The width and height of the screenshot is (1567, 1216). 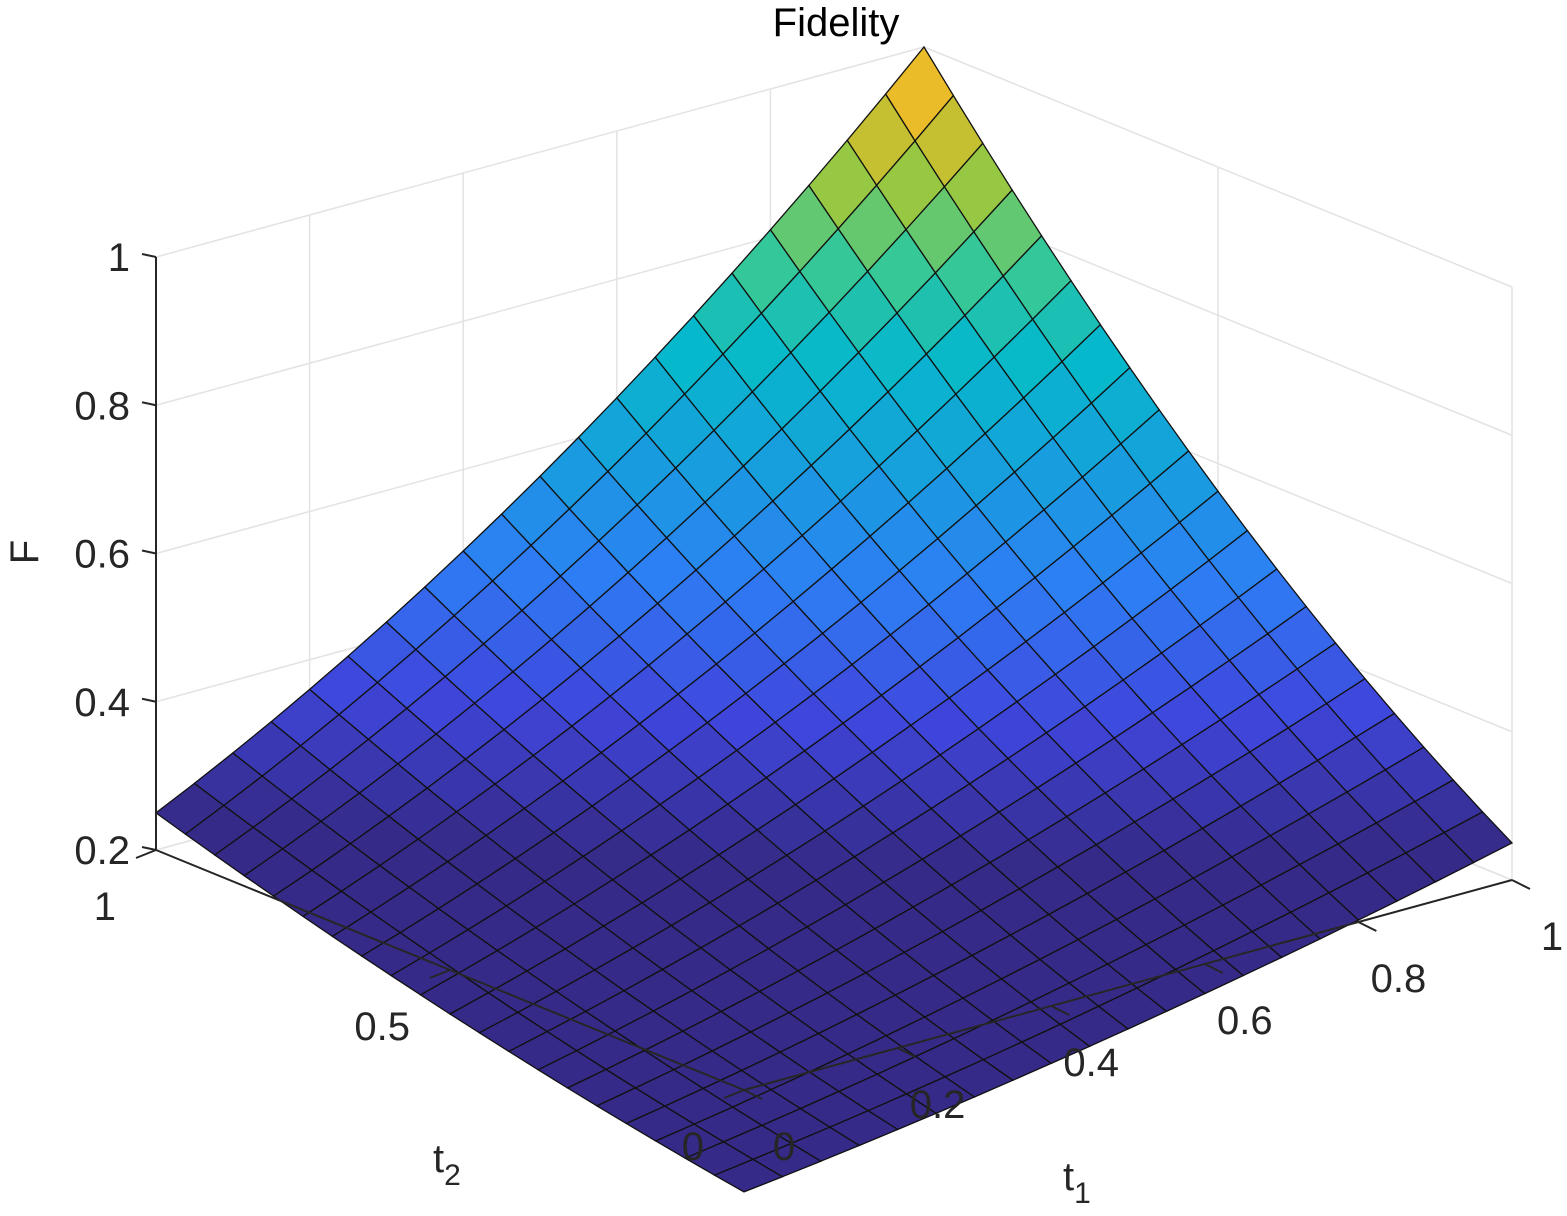 I want to click on z-tick-label: 0.6, so click(x=102, y=555).